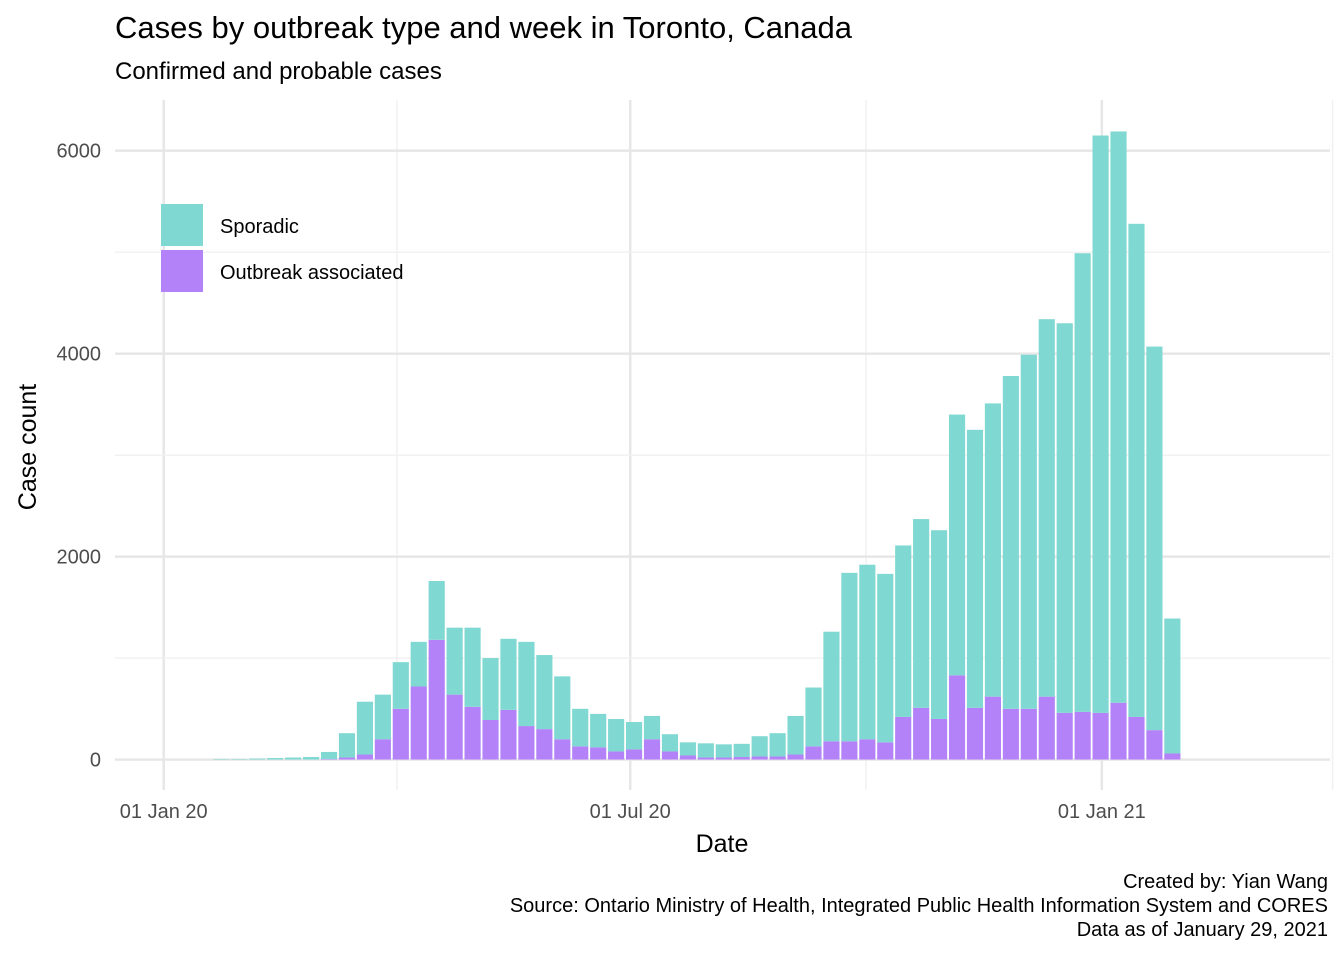  Describe the element at coordinates (1225, 882) in the screenshot. I see `caption-author: Created by: Yian Wang` at that location.